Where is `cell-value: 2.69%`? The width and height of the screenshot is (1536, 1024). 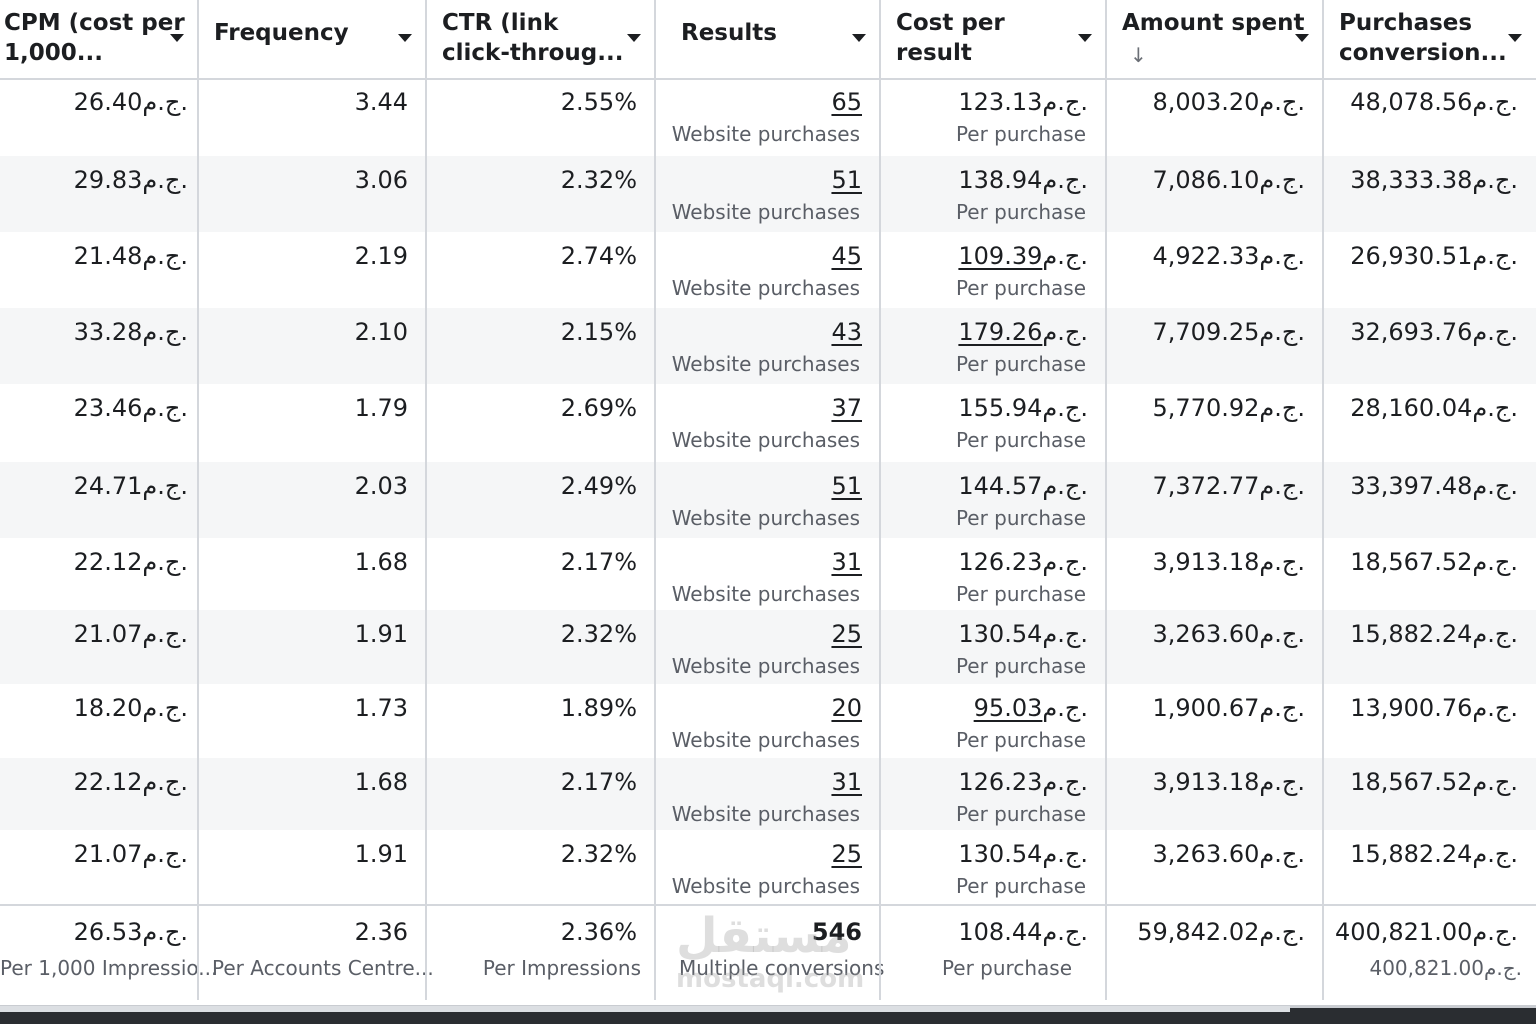 cell-value: 2.69% is located at coordinates (598, 408).